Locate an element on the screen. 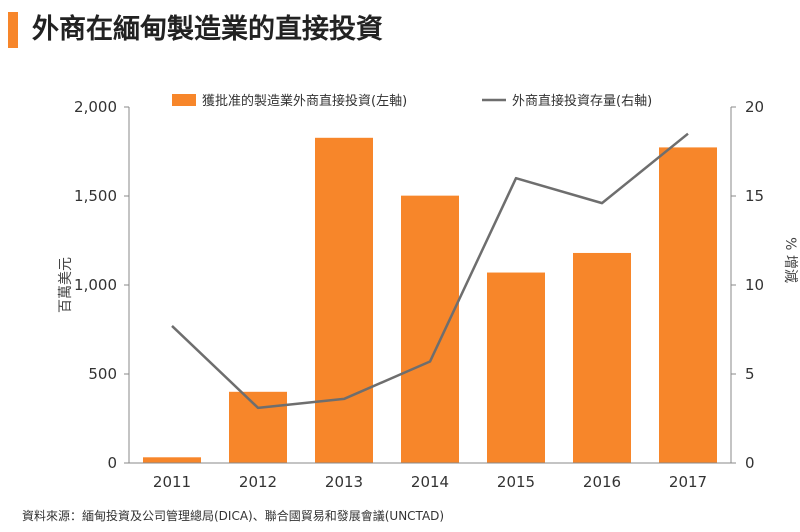 This screenshot has width=800, height=532. bar-2012 is located at coordinates (258, 427).